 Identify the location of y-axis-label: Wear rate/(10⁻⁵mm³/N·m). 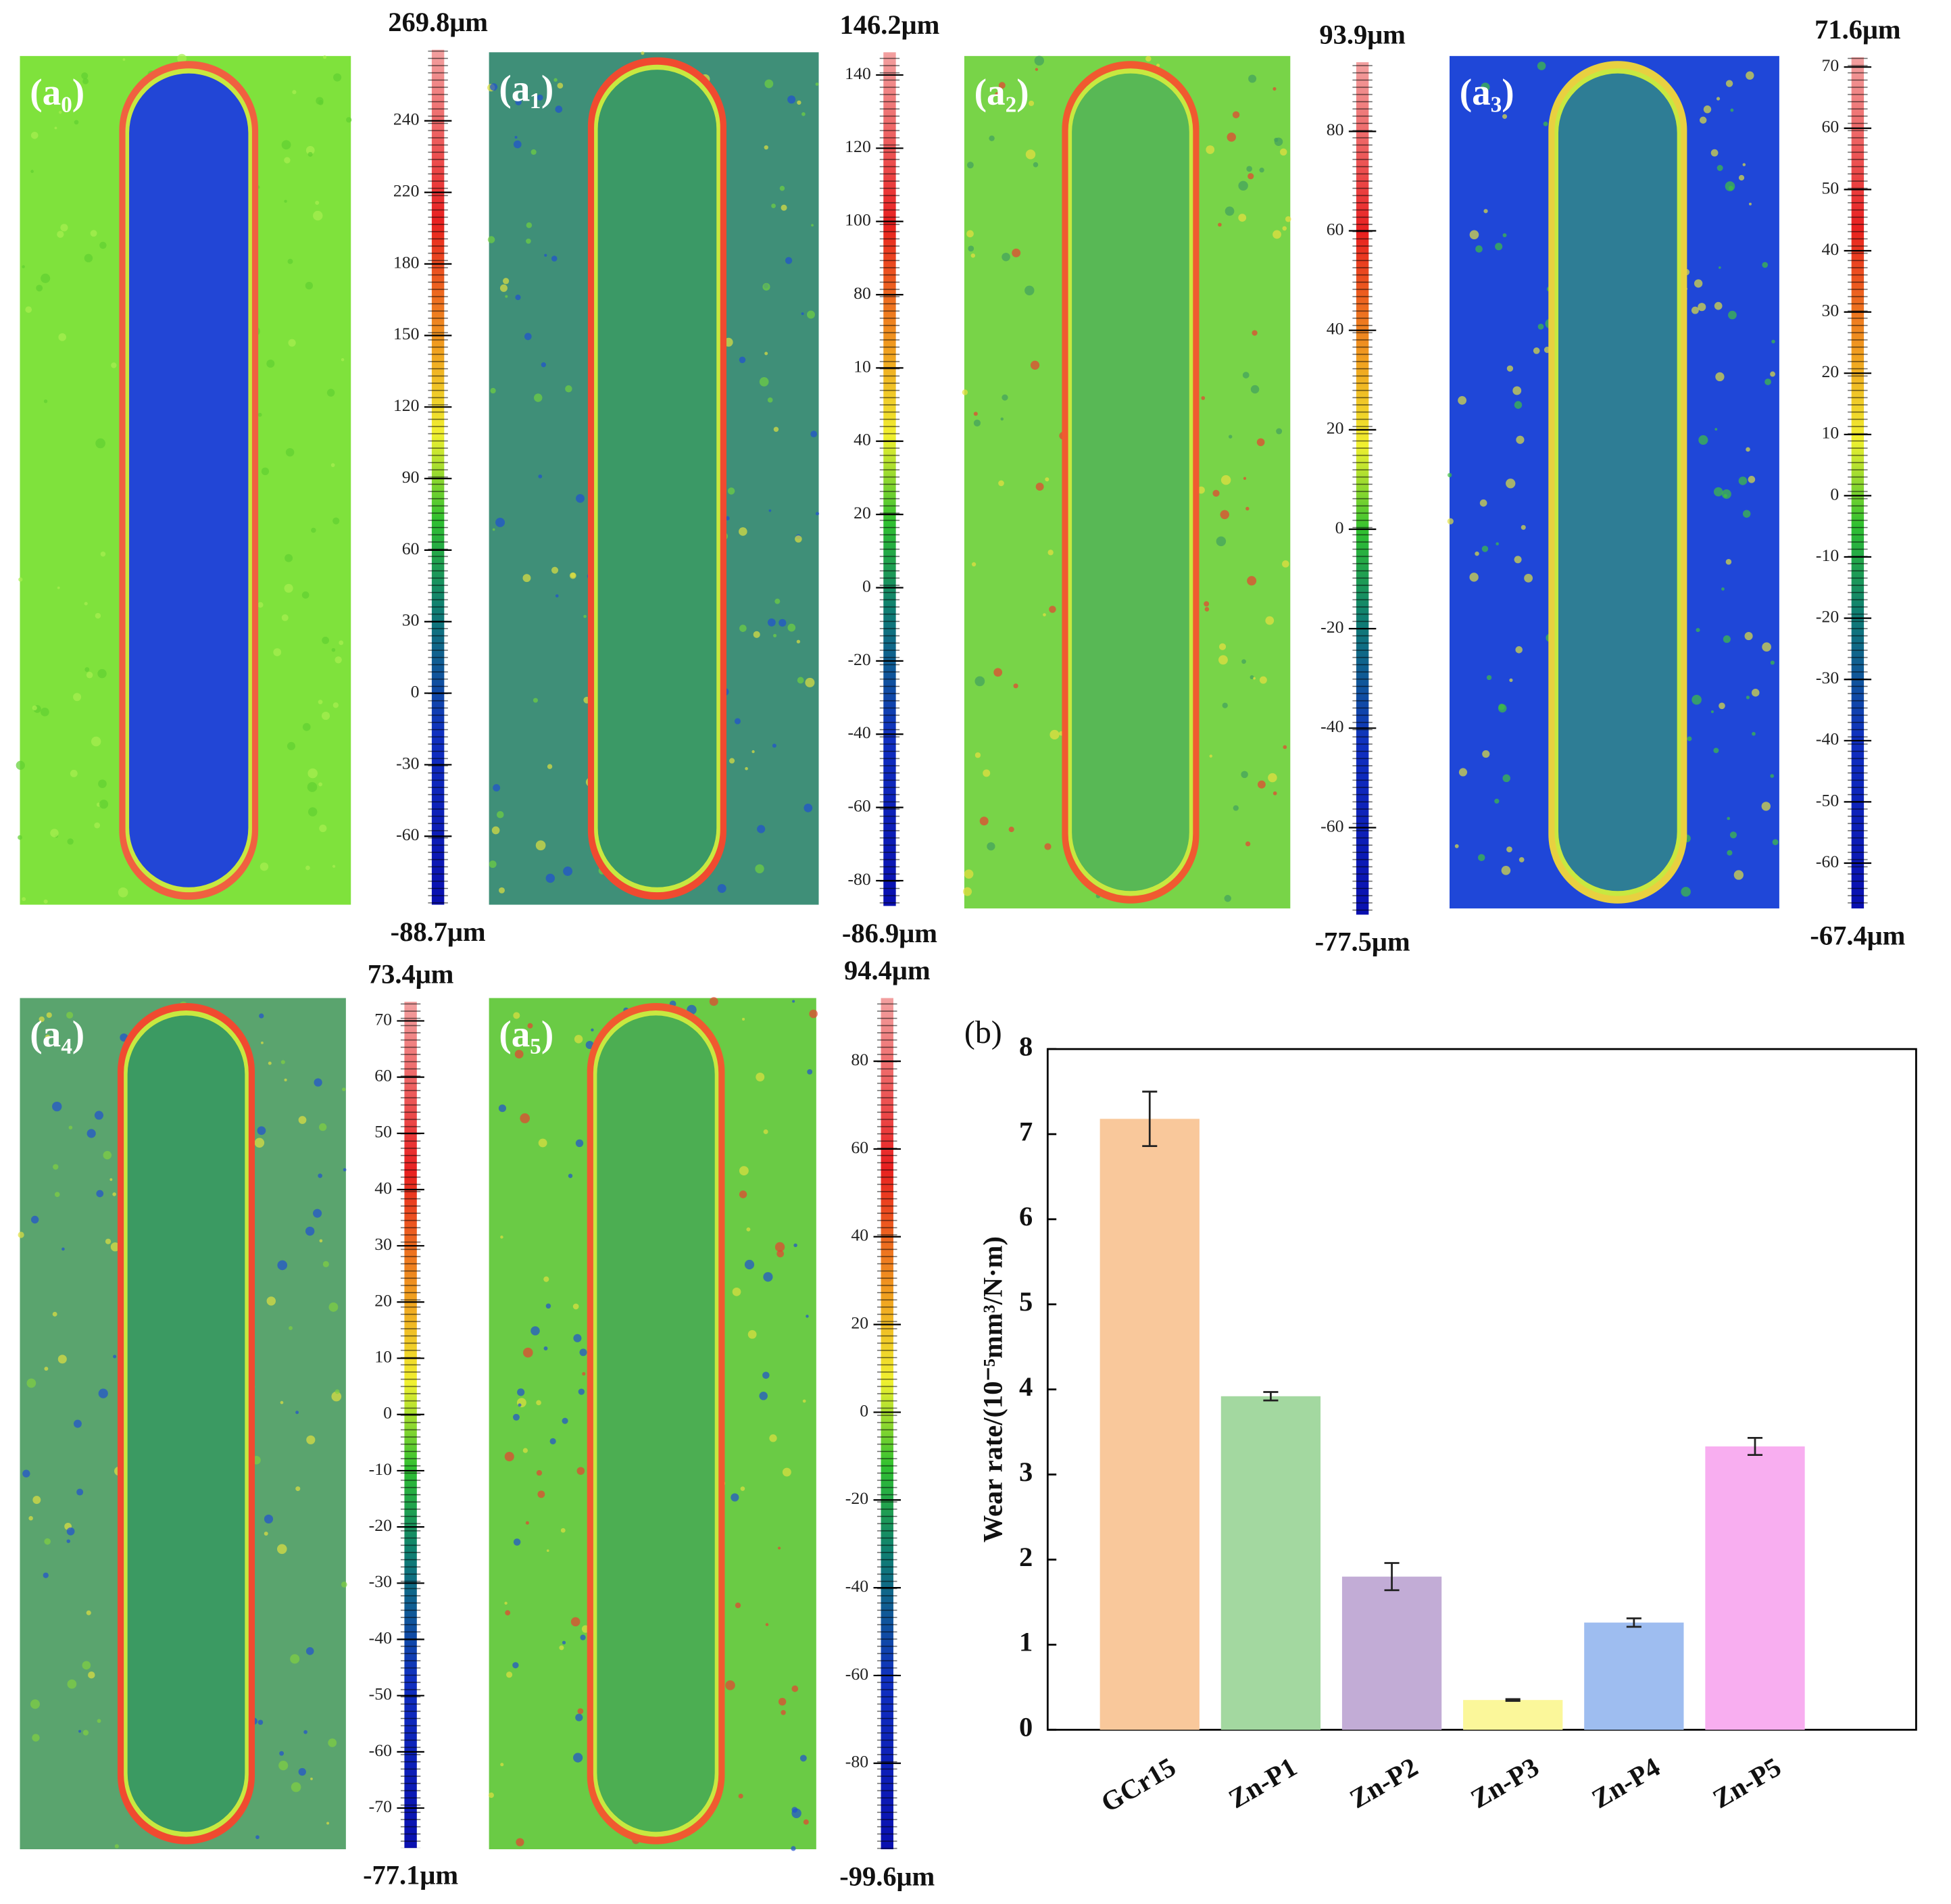
(992, 1389).